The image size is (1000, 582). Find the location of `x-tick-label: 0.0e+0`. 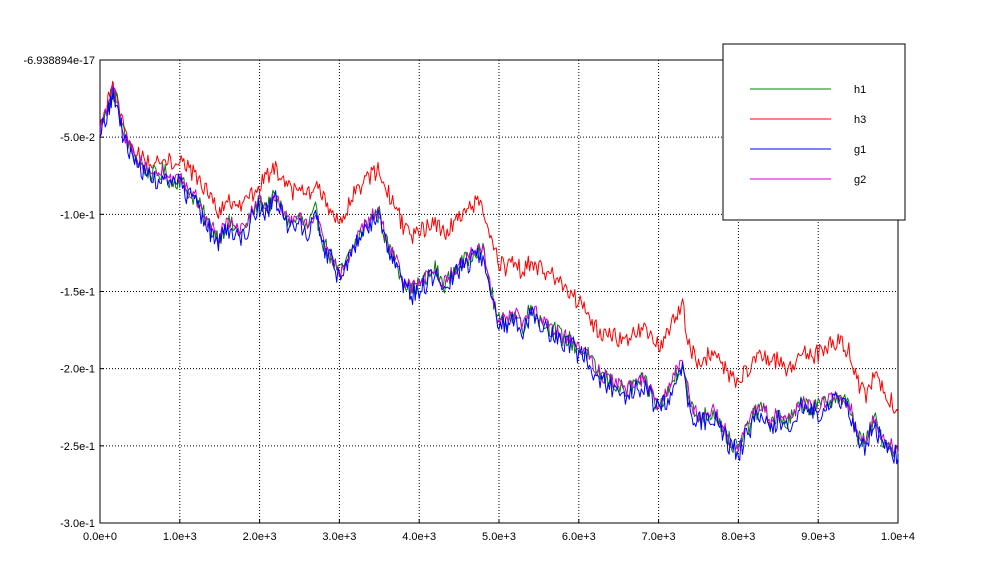

x-tick-label: 0.0e+0 is located at coordinates (100, 537).